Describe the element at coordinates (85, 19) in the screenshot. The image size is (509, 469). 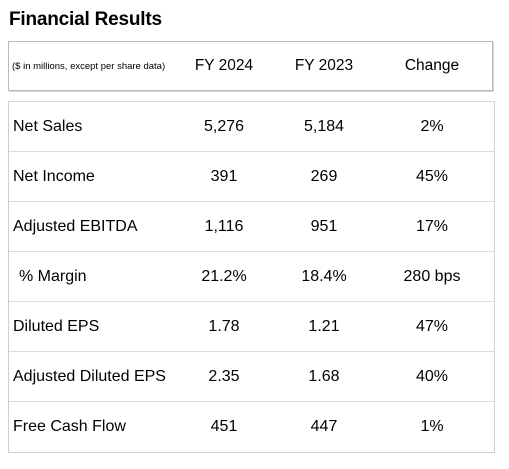
I see `page-title: Financial Results` at that location.